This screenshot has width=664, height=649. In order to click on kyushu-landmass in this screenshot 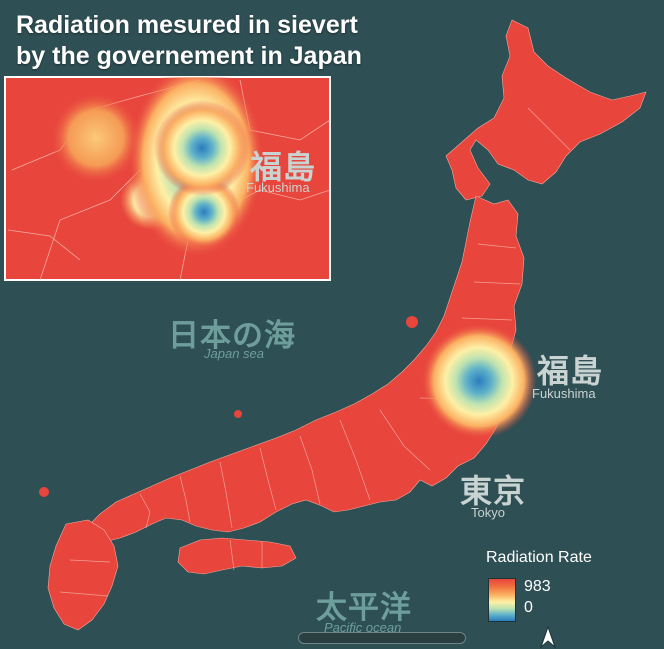, I will do `click(83, 575)`.